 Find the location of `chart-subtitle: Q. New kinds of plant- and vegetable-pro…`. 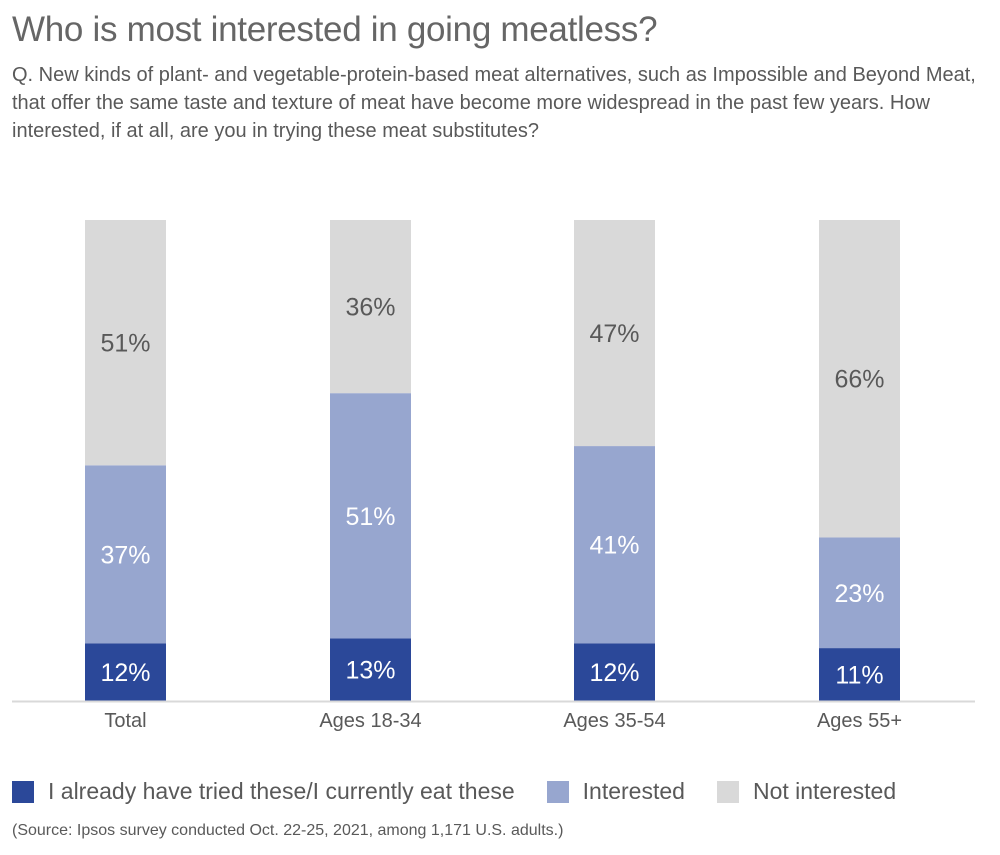

chart-subtitle: Q. New kinds of plant- and vegetable-pro… is located at coordinates (494, 103).